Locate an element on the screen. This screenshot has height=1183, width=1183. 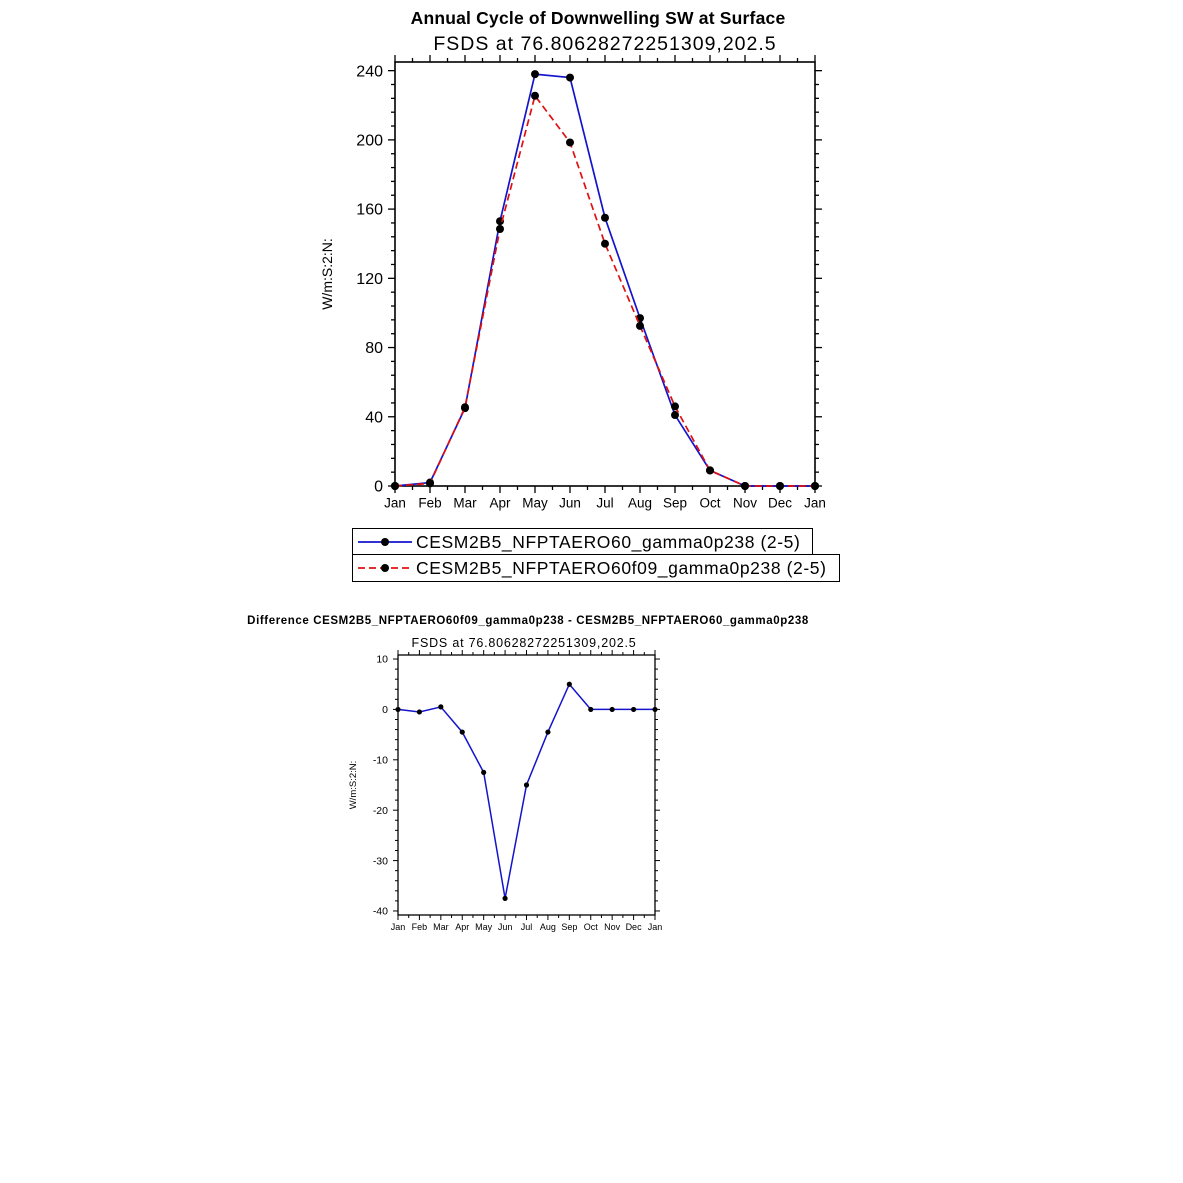
legend-entry: CESM2B5_NFPTAERO60_gamma0p238 (2-5) is located at coordinates (583, 542).